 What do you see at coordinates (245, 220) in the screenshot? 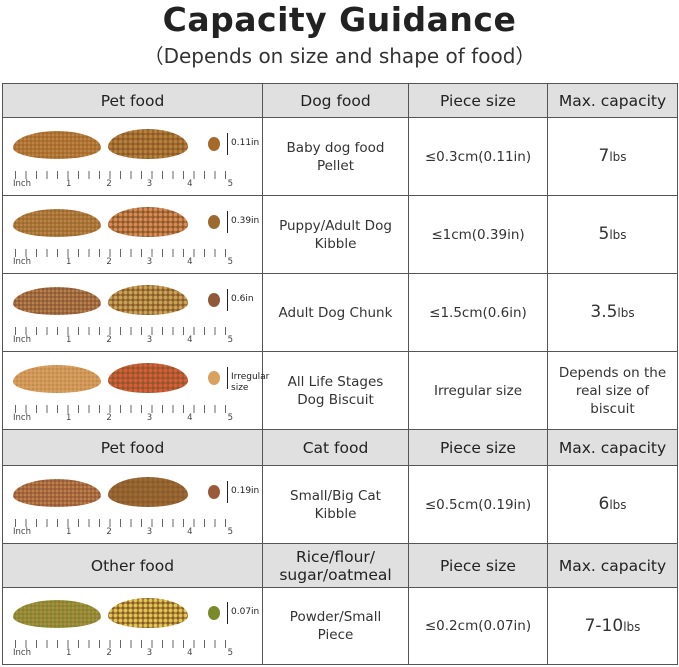
I see `size-measure-label: 0.39in` at bounding box center [245, 220].